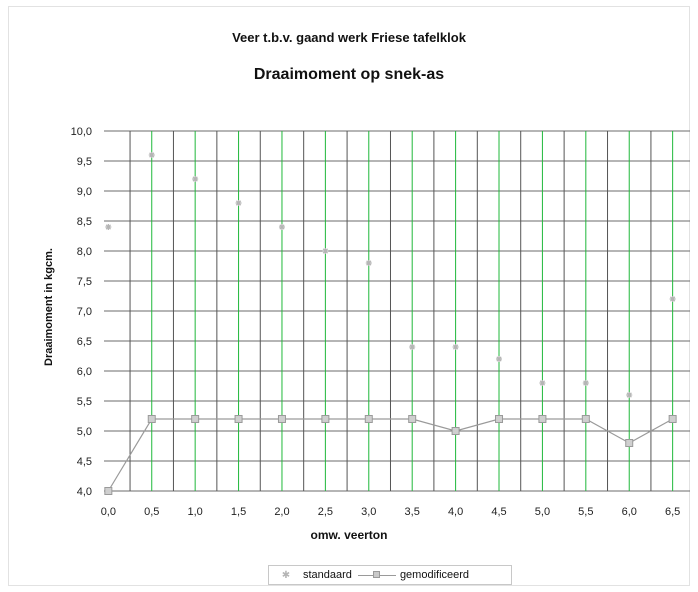 This screenshot has height=592, width=698. Describe the element at coordinates (84, 252) in the screenshot. I see `y-tick-label: 8,0` at that location.